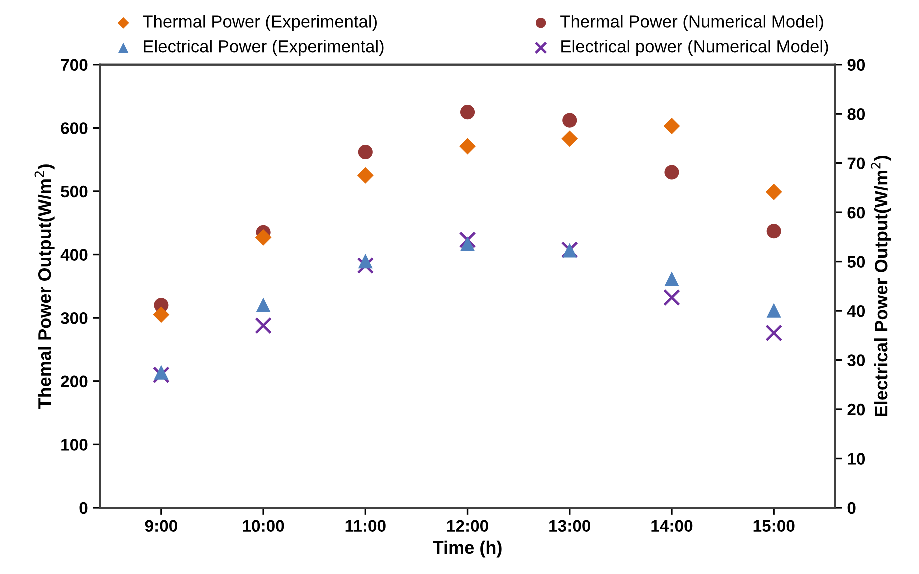 This screenshot has height=574, width=919. What do you see at coordinates (881, 286) in the screenshot?
I see `y2-axis-title: Electrical Power Output(W/m$^{2}$)` at bounding box center [881, 286].